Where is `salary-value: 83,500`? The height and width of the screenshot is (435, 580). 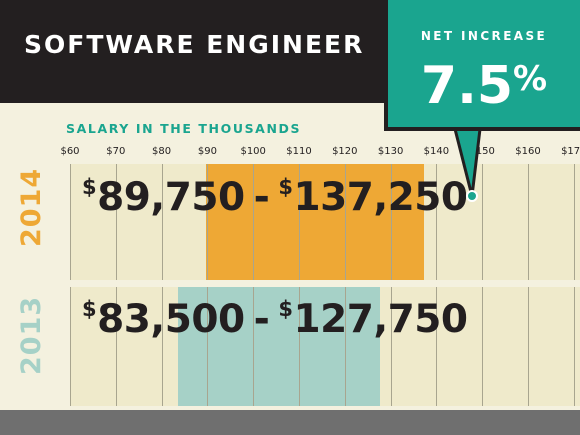
salary-value: 83,500 is located at coordinates (171, 319).